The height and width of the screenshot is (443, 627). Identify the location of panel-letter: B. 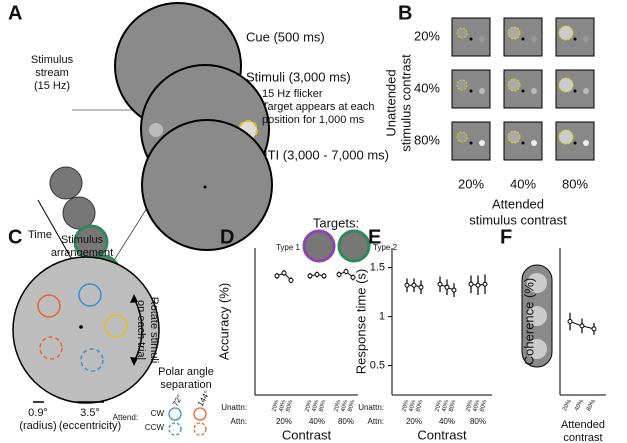
(405, 13).